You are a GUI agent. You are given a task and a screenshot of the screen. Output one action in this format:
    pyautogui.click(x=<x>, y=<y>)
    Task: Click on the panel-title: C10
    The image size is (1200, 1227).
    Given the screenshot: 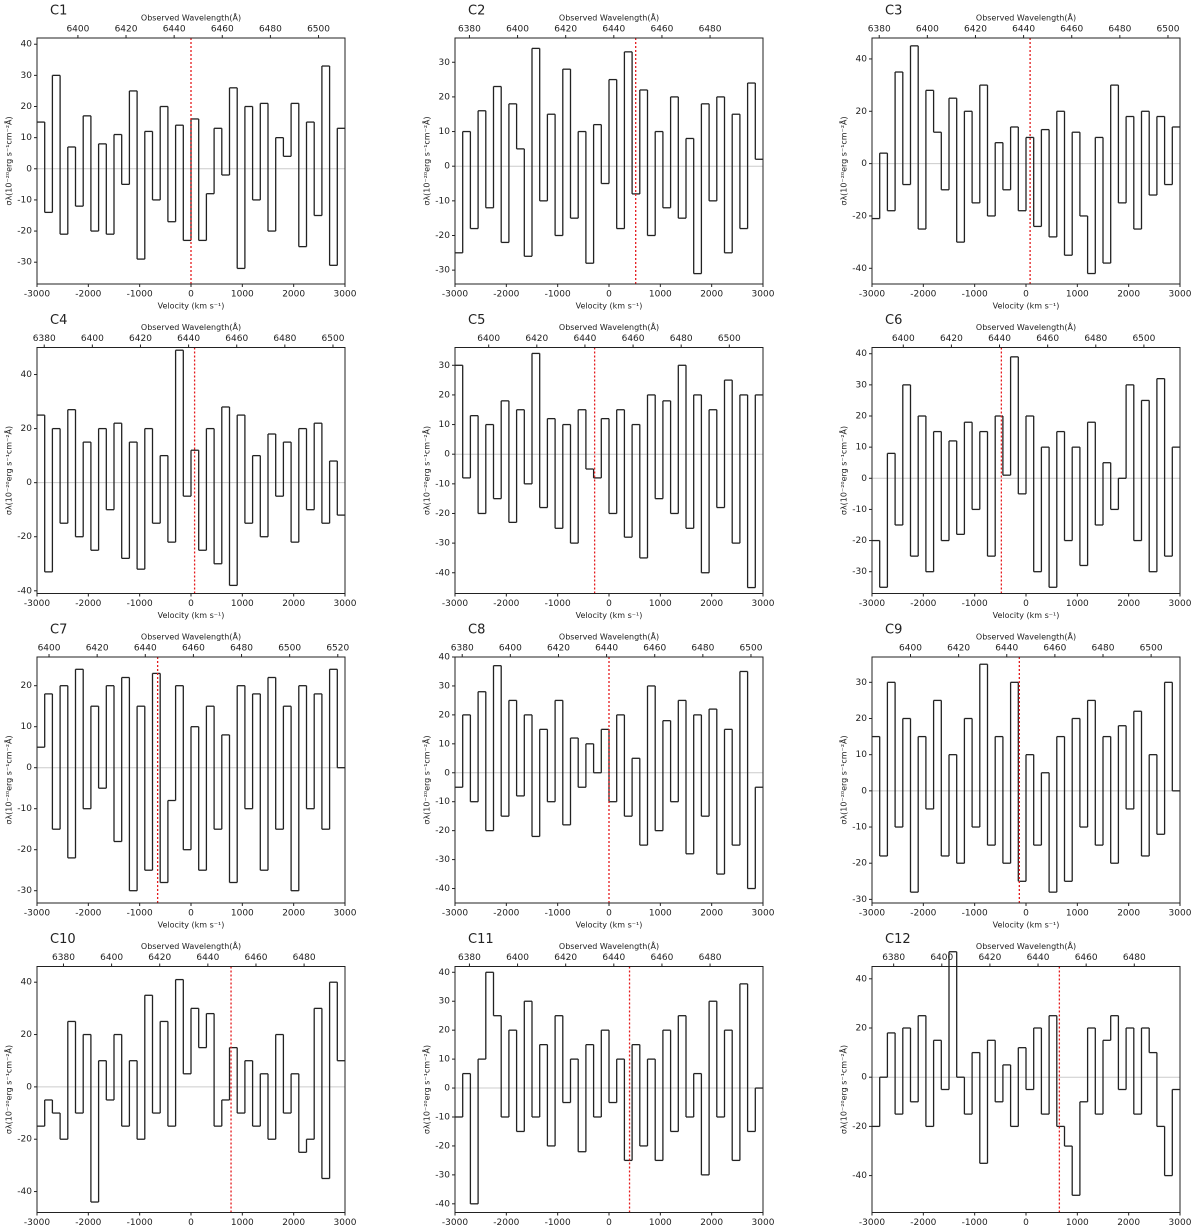 What is the action you would take?
    pyautogui.click(x=63, y=939)
    